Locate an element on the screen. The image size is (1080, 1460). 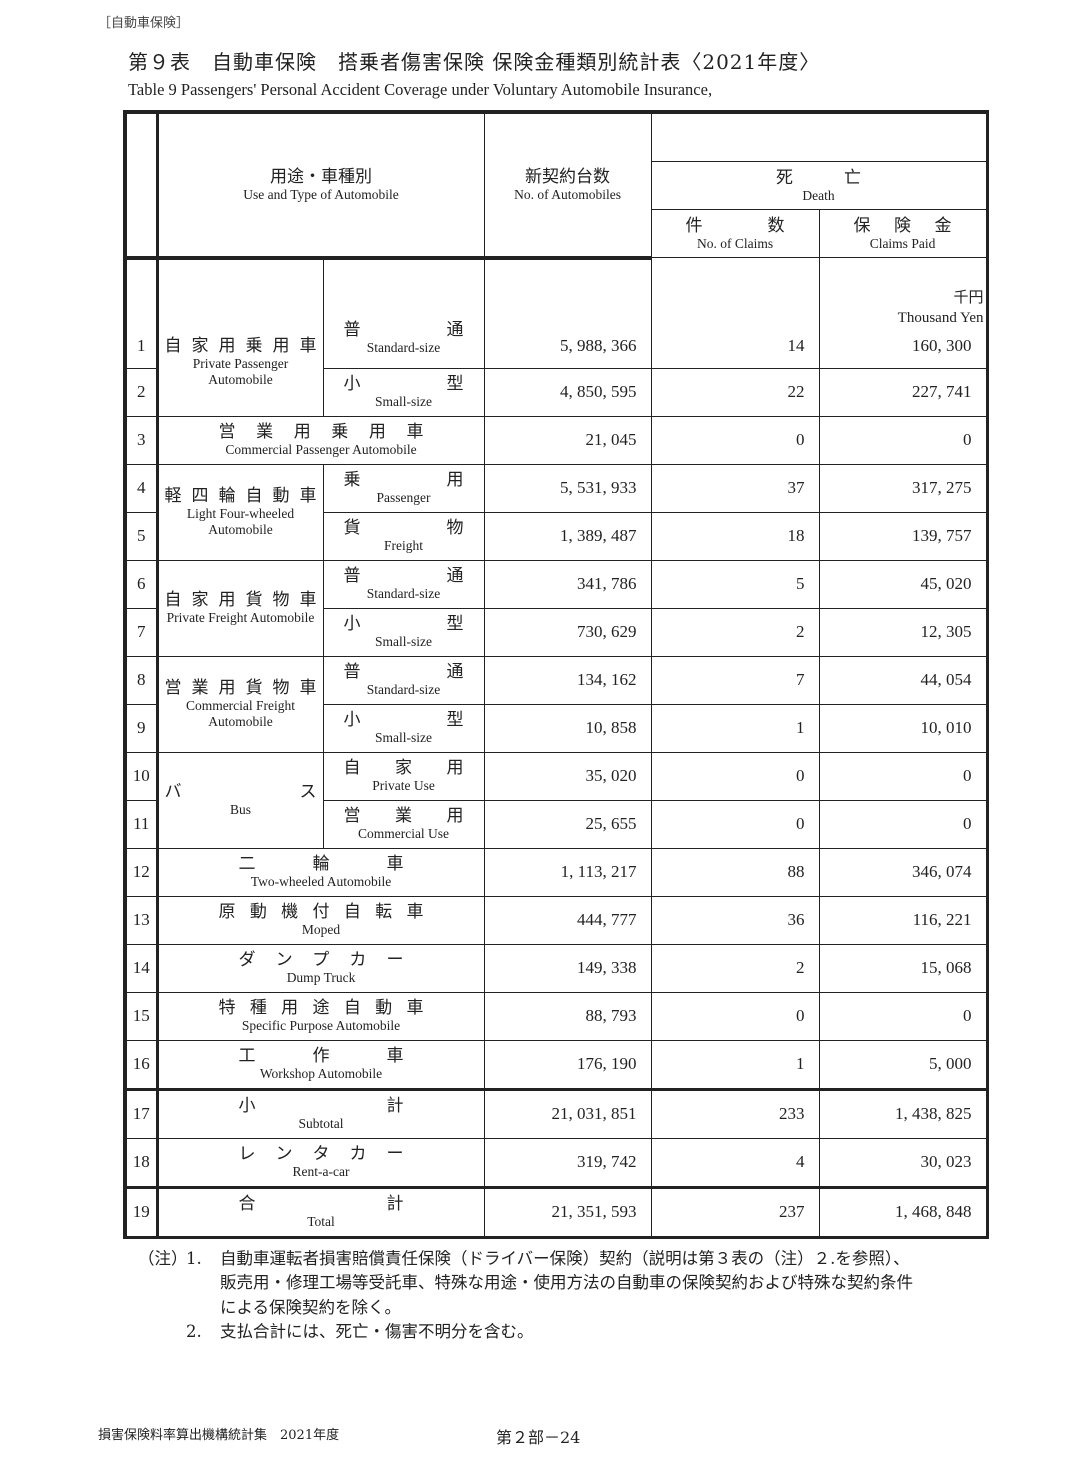
cell-value: 1 is located at coordinates (800, 1063).